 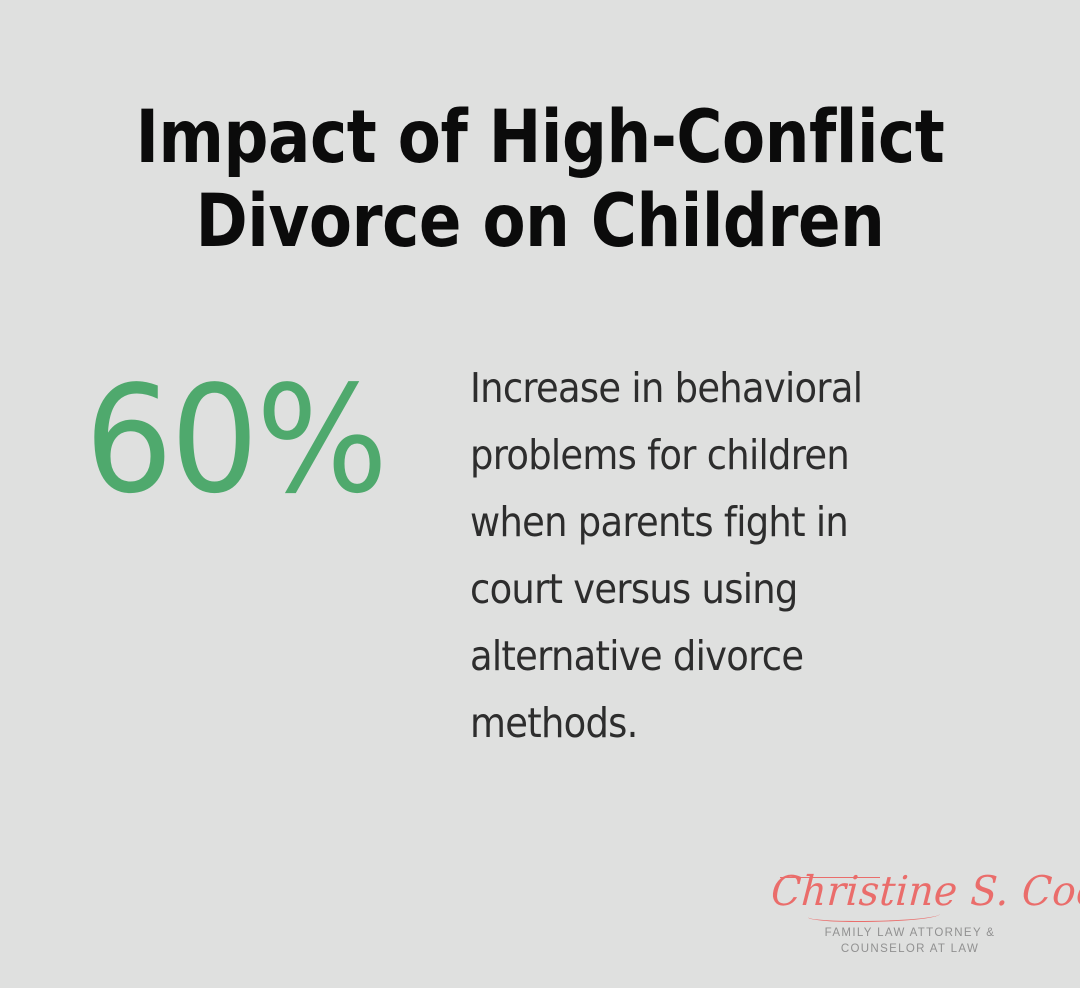 I want to click on statistic-figure-container: 60%, so click(x=235, y=435).